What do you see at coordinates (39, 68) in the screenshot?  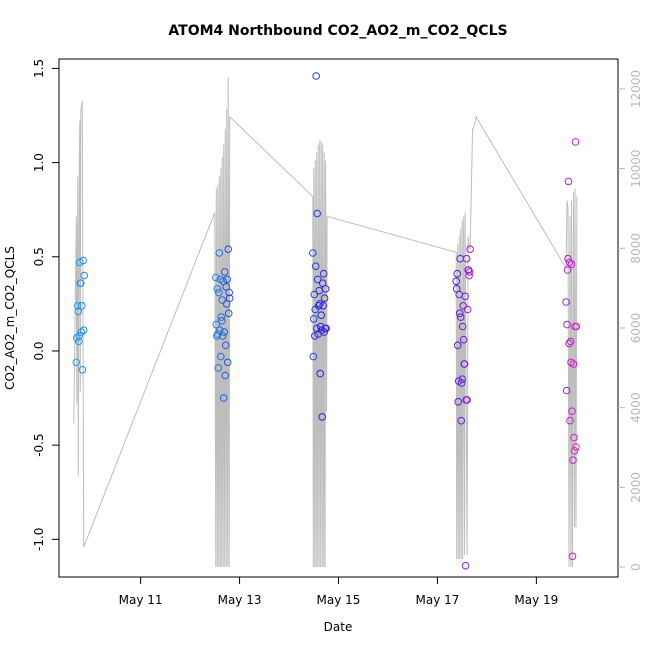 I see `y-tick-label: 1.5` at bounding box center [39, 68].